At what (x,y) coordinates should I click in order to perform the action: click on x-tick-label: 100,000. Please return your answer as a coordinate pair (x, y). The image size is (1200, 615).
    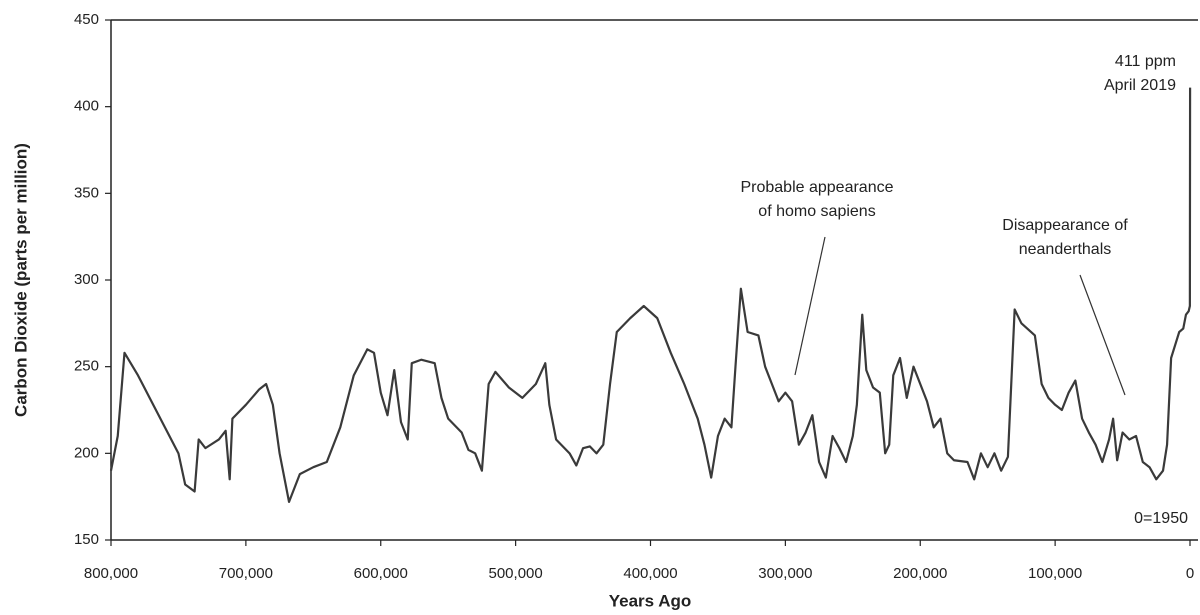
    Looking at the image, I should click on (1055, 573).